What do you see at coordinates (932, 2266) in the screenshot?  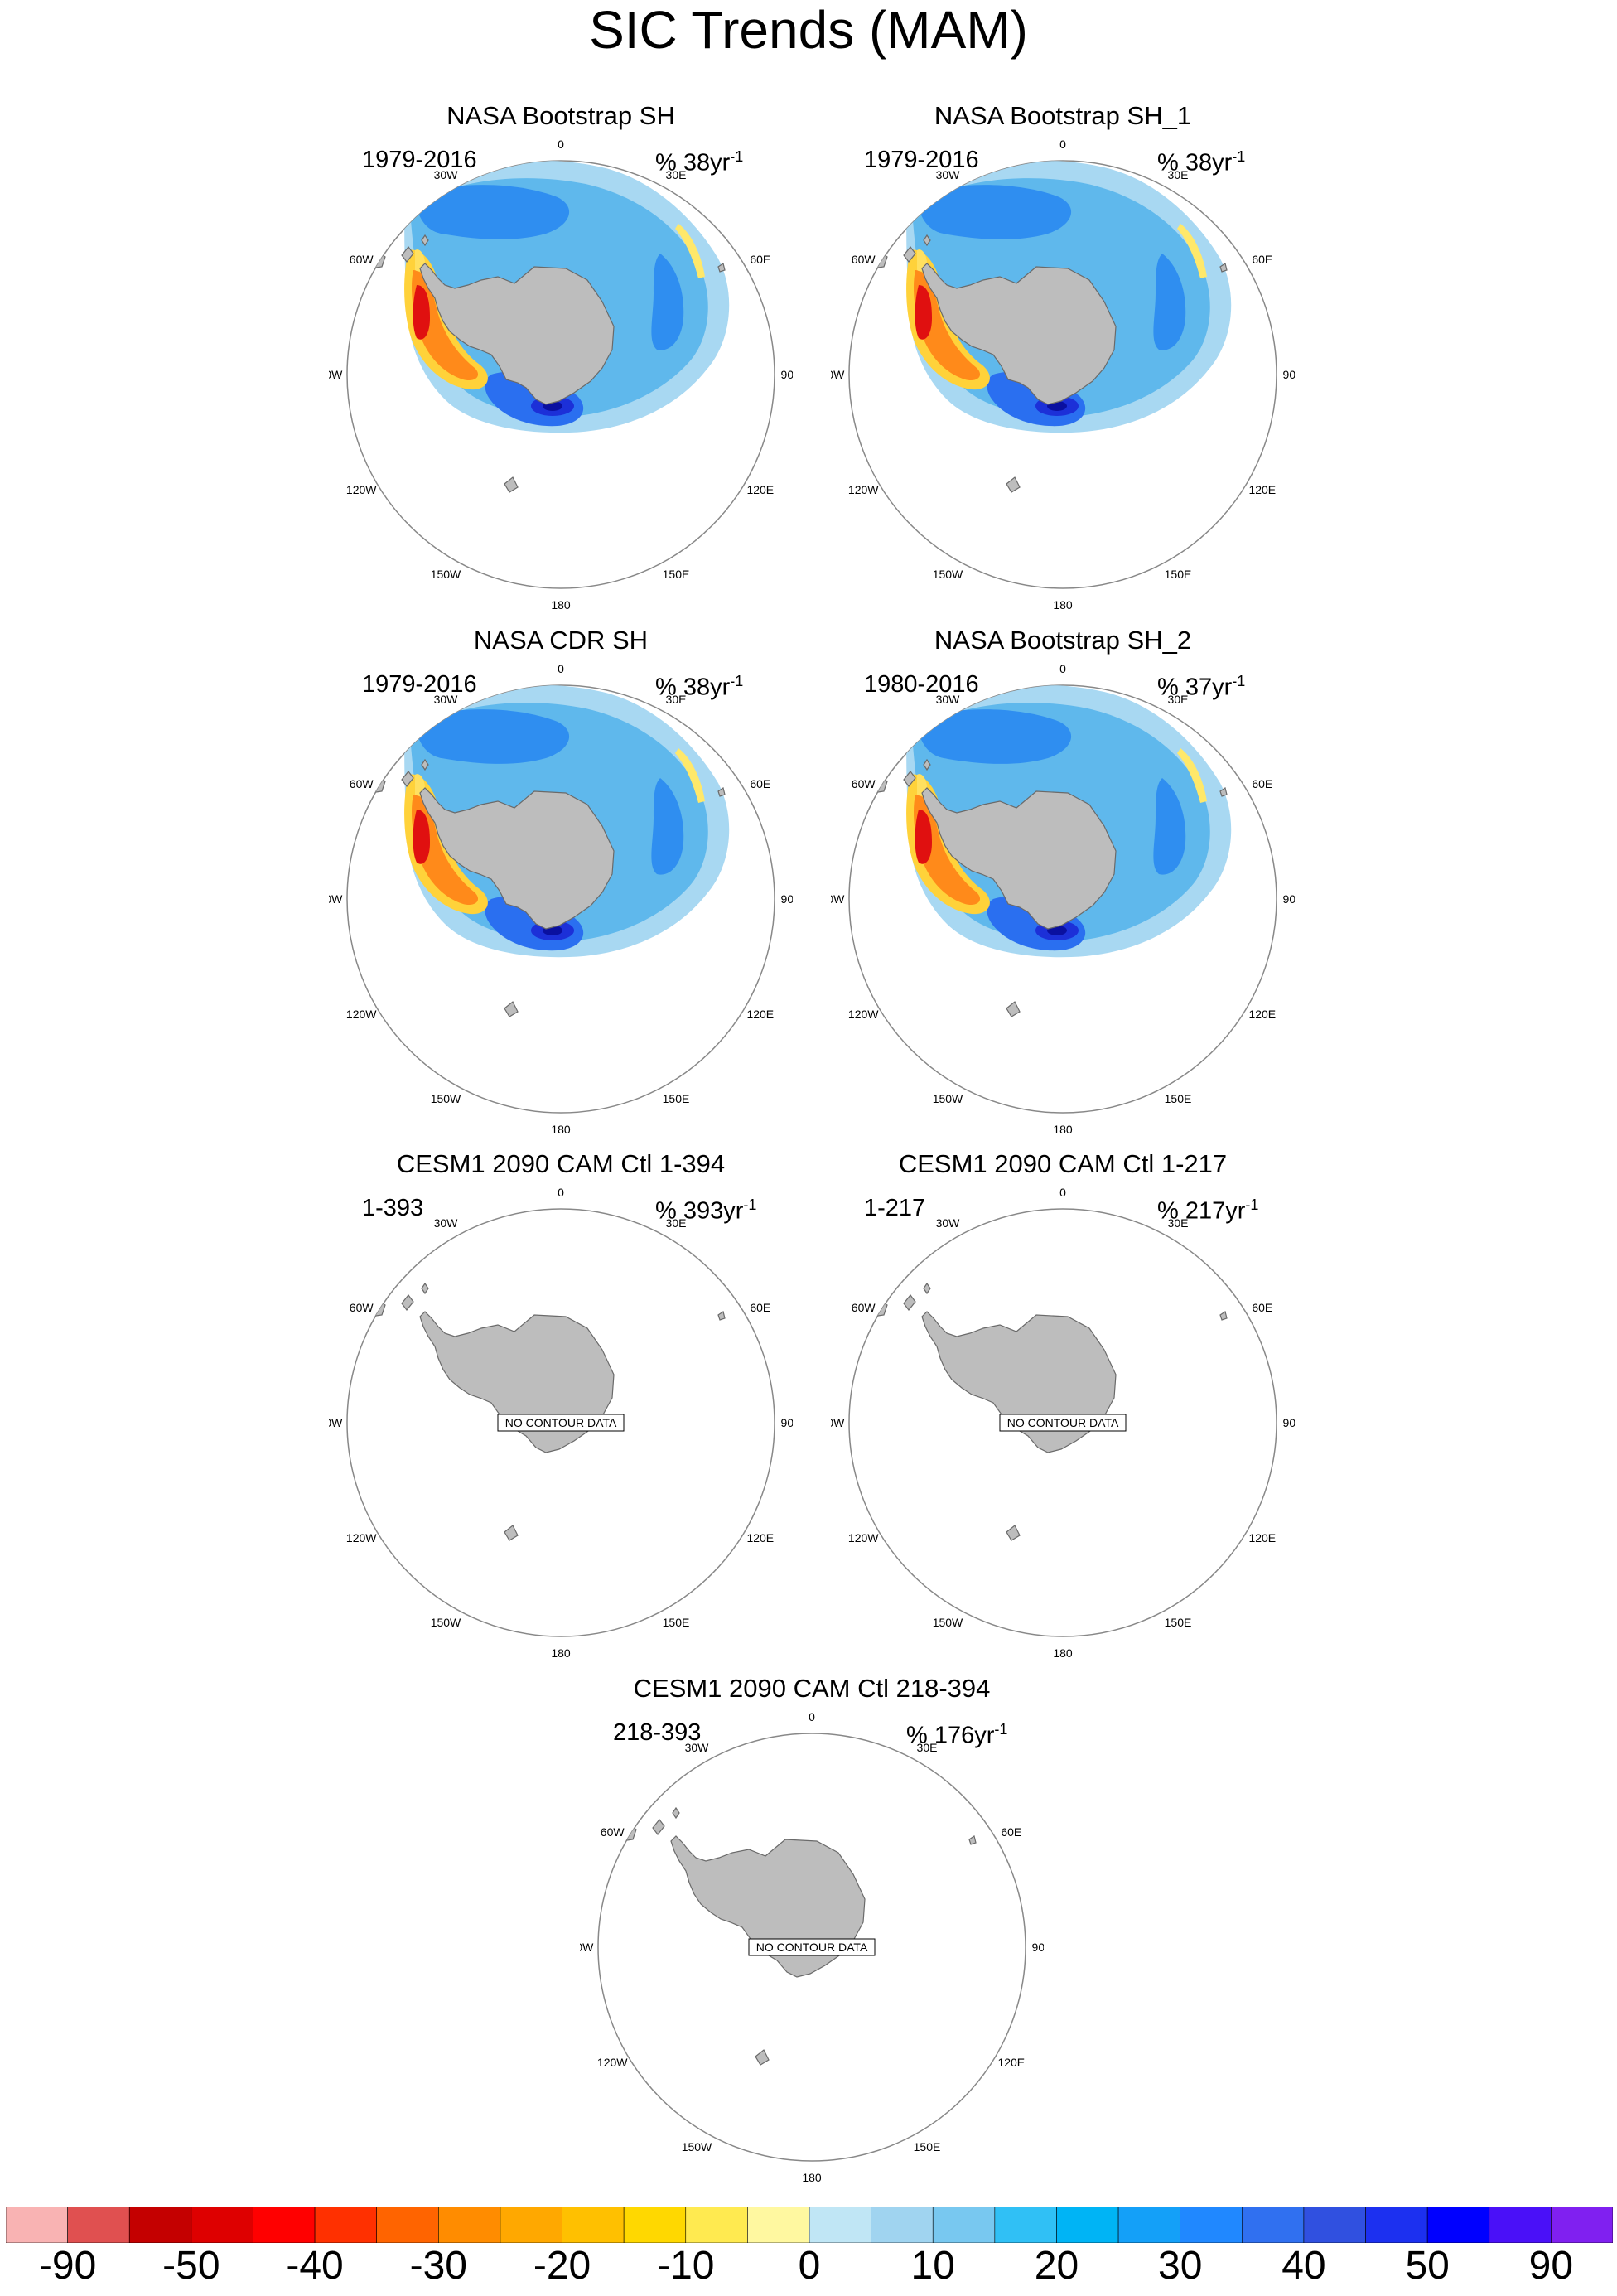 I see `colorbar-tick-label: 10` at bounding box center [932, 2266].